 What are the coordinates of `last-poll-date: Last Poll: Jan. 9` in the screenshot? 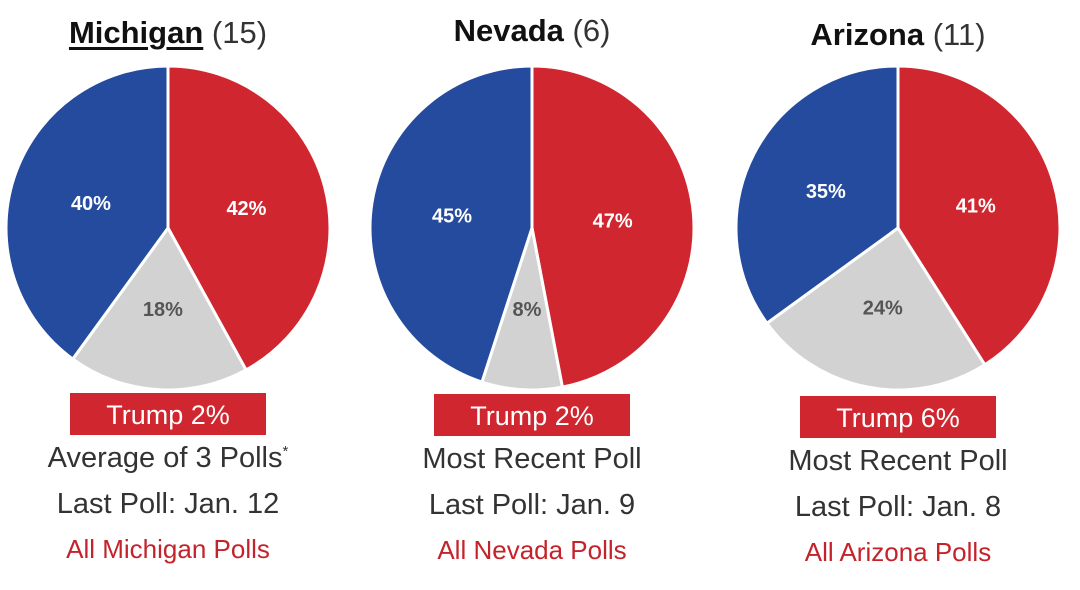 It's located at (532, 505).